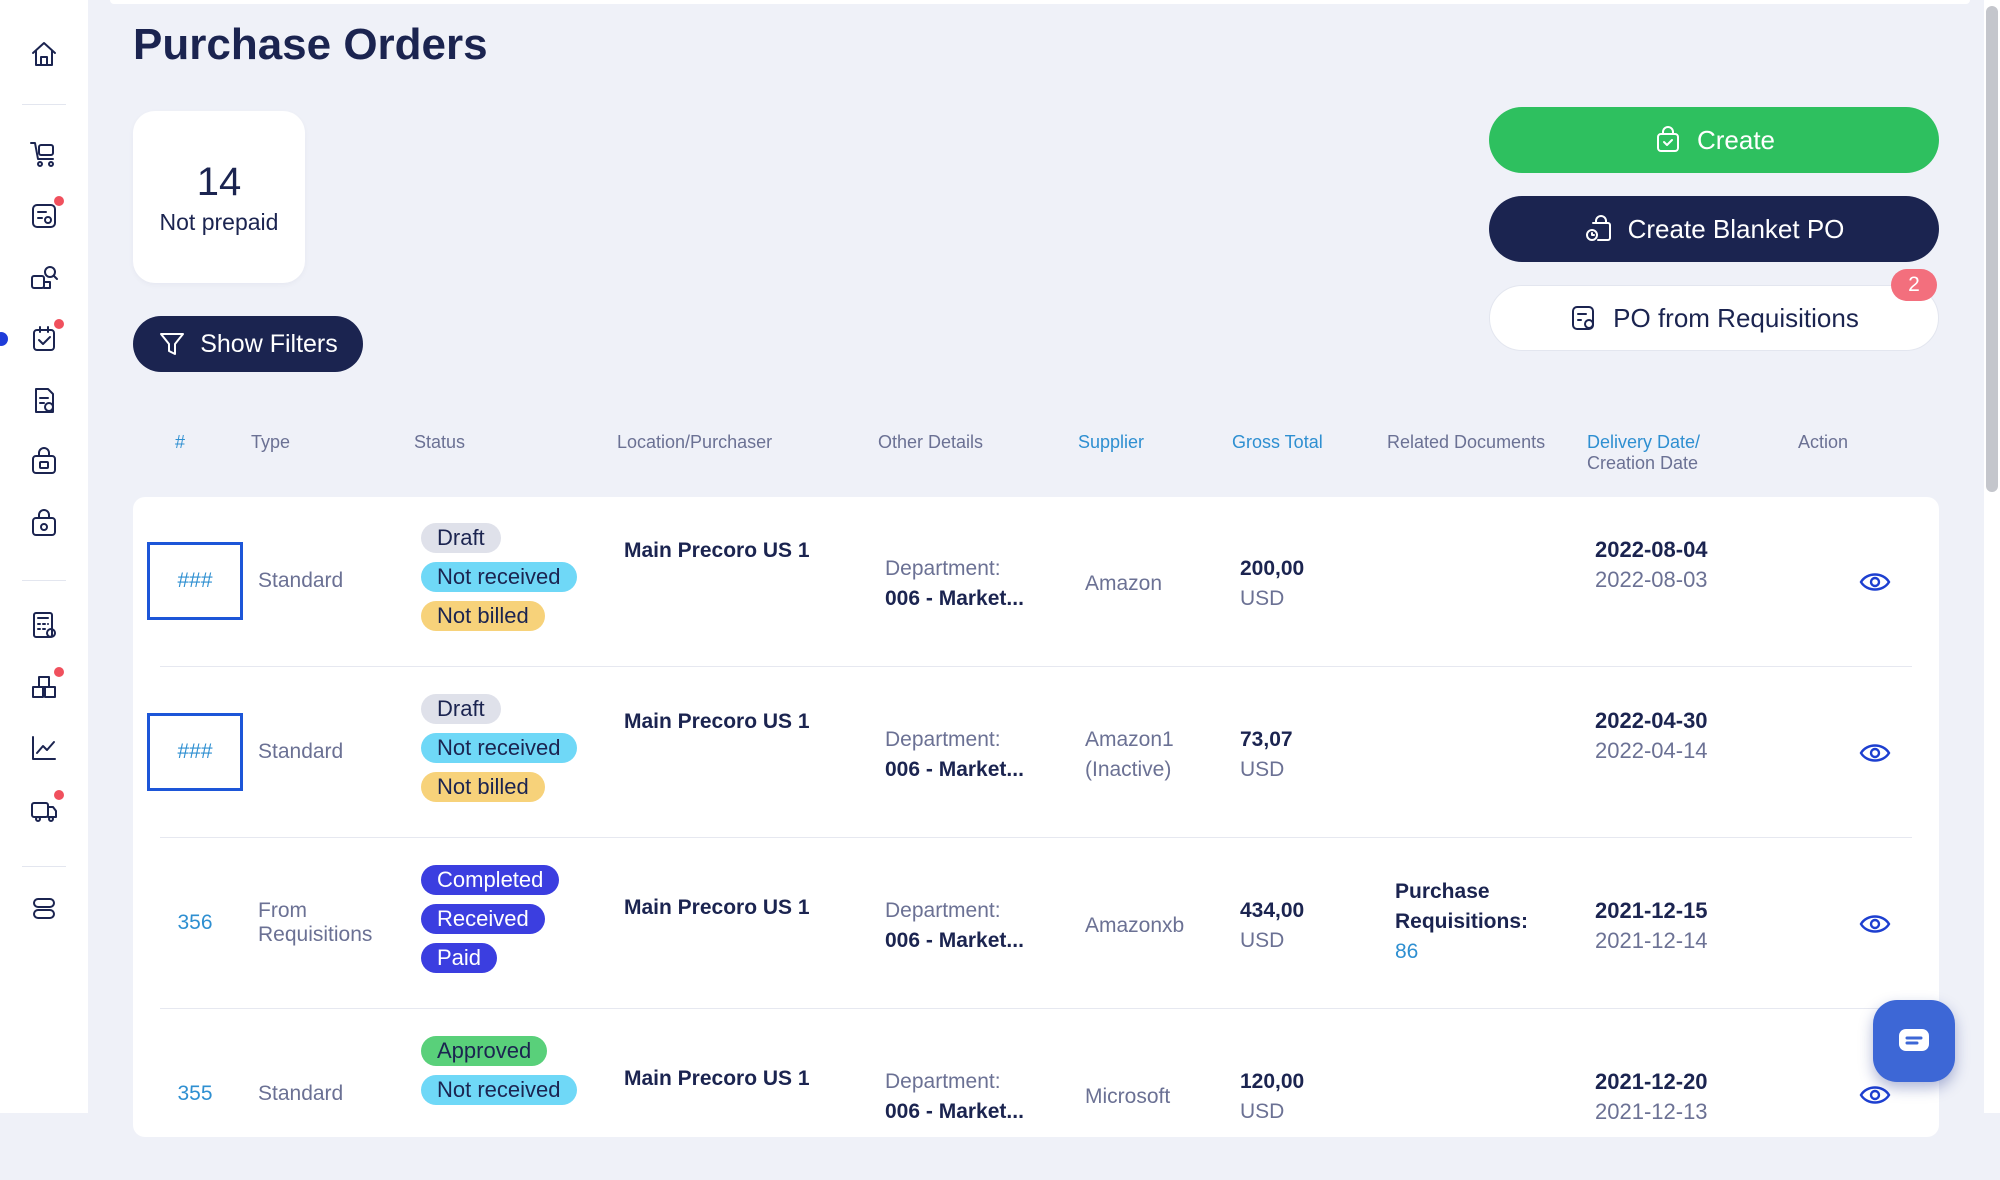 This screenshot has width=2000, height=1180. Describe the element at coordinates (1277, 442) in the screenshot. I see `column-header-gross-total: Gross Total` at that location.